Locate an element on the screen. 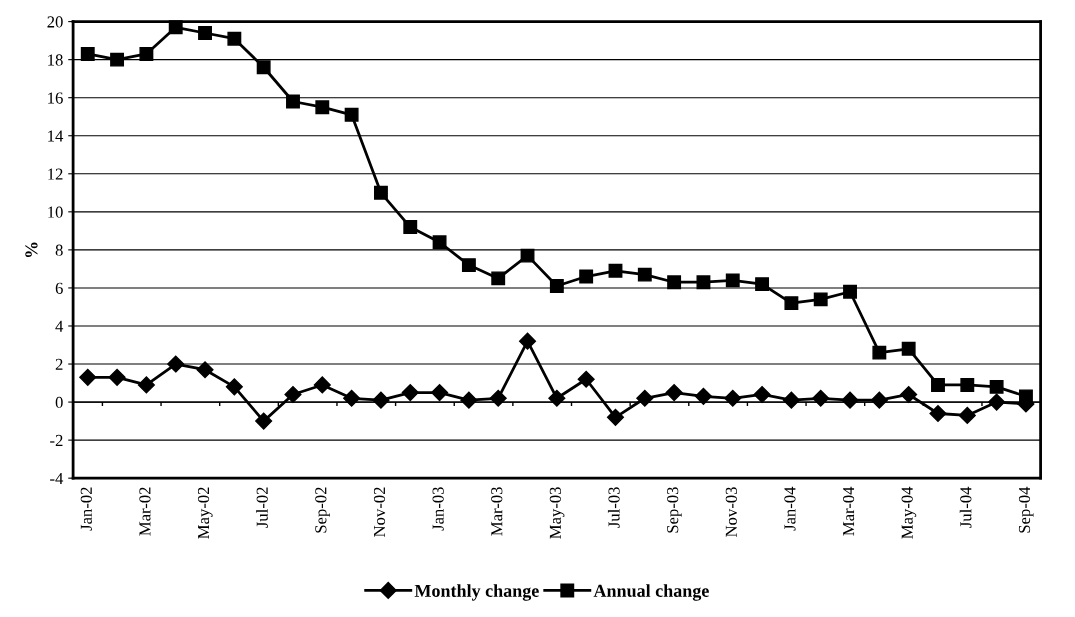  y-tick-label: -2 is located at coordinates (56, 440).